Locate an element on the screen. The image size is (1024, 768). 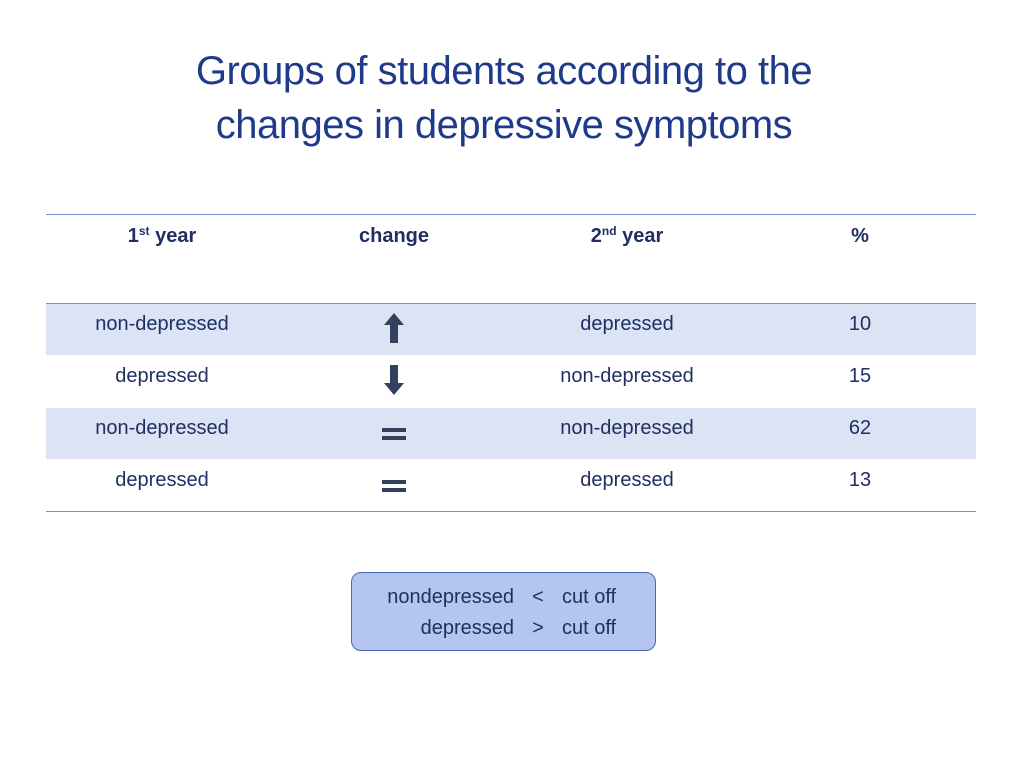
cell-percent: 10 is located at coordinates (860, 324).